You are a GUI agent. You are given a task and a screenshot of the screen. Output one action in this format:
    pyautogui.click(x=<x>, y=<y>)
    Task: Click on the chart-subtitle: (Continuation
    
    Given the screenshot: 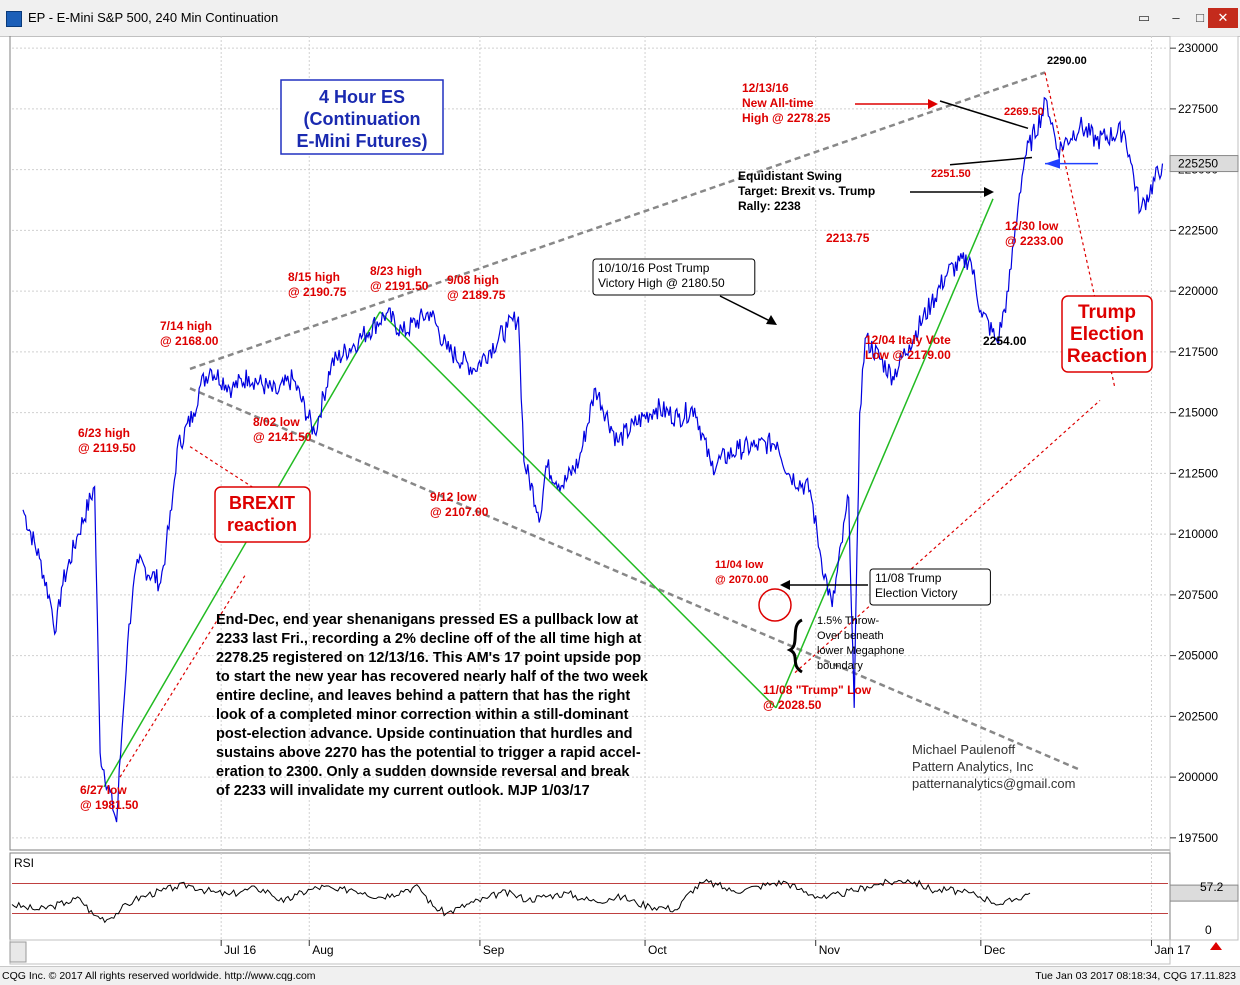 What is the action you would take?
    pyautogui.click(x=362, y=119)
    